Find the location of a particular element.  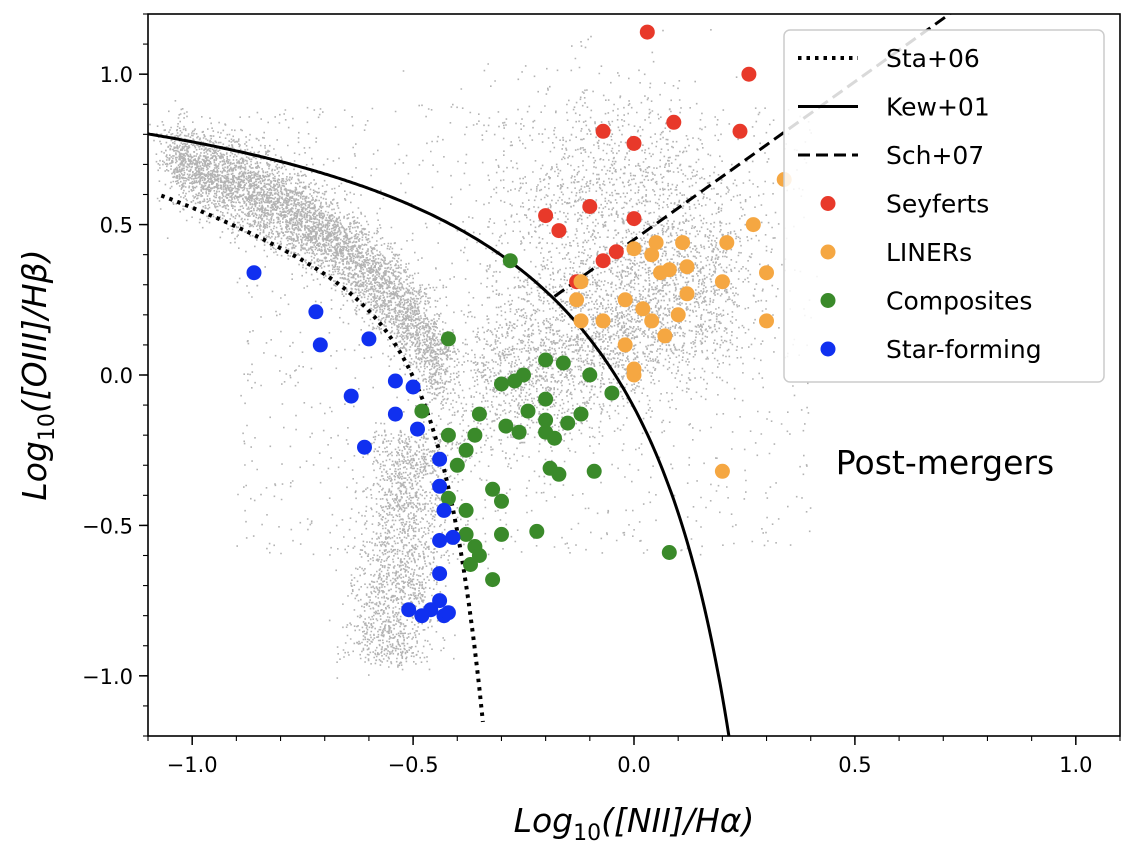

series-liners is located at coordinates (680, 325).